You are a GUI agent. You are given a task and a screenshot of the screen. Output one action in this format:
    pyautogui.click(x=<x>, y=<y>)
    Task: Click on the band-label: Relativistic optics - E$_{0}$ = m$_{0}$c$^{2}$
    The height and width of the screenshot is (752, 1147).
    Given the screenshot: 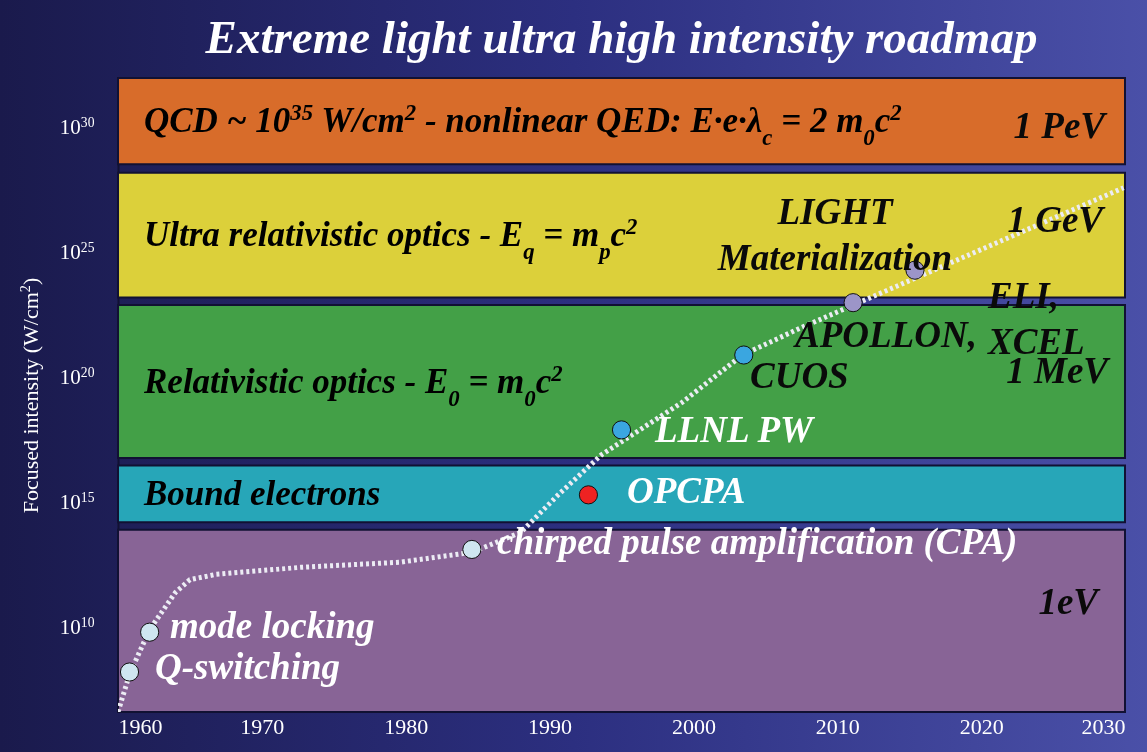 What is the action you would take?
    pyautogui.click(x=353, y=385)
    